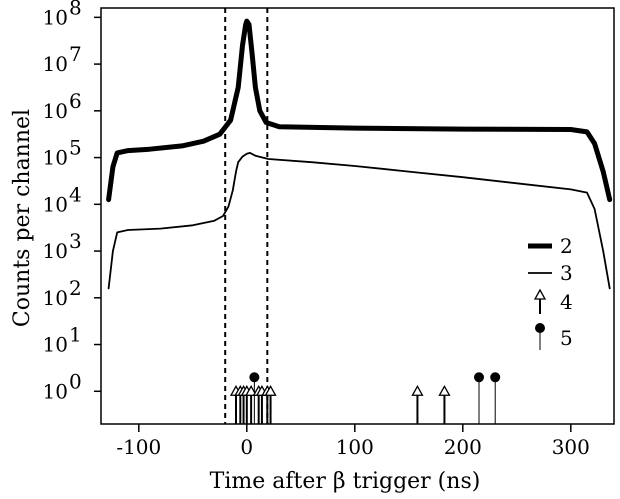  Describe the element at coordinates (75, 194) in the screenshot. I see `y-tick-exponent: 4` at that location.